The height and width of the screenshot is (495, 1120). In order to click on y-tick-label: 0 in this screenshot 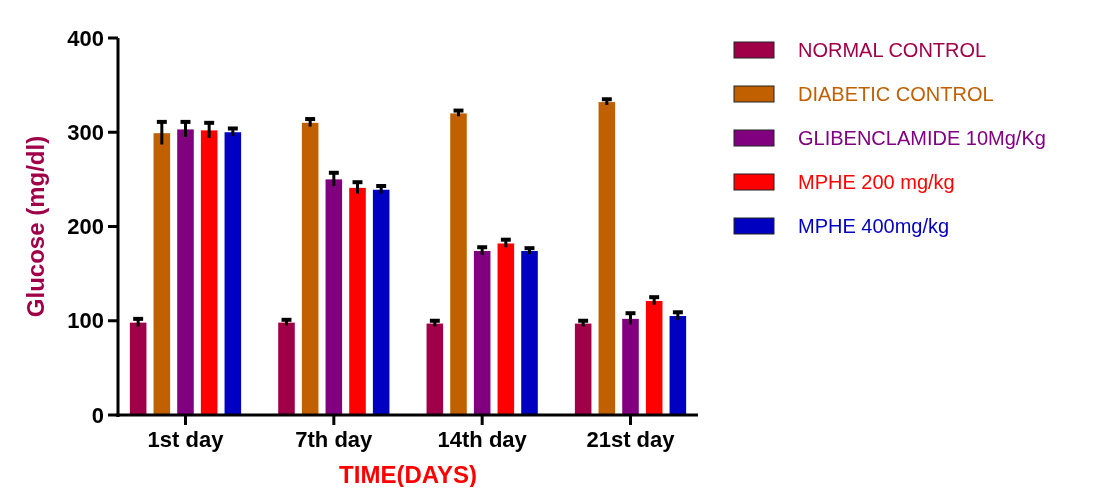, I will do `click(97, 415)`.